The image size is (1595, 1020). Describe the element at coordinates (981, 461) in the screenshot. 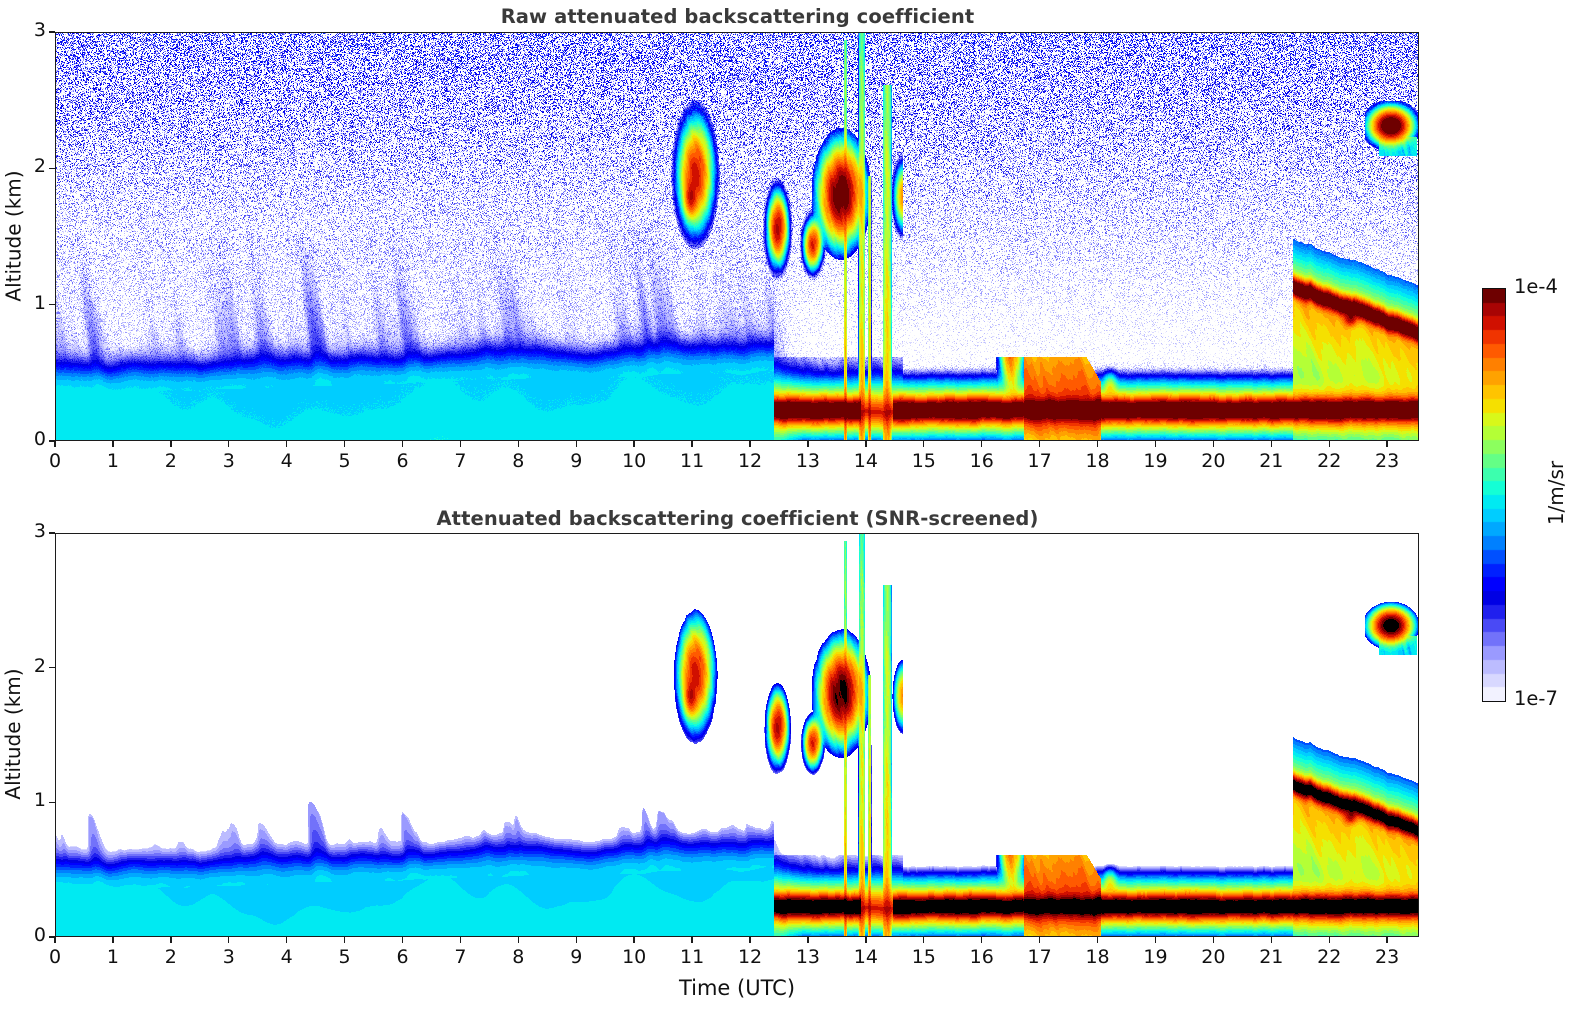

I see `x-tick-label: 16` at that location.